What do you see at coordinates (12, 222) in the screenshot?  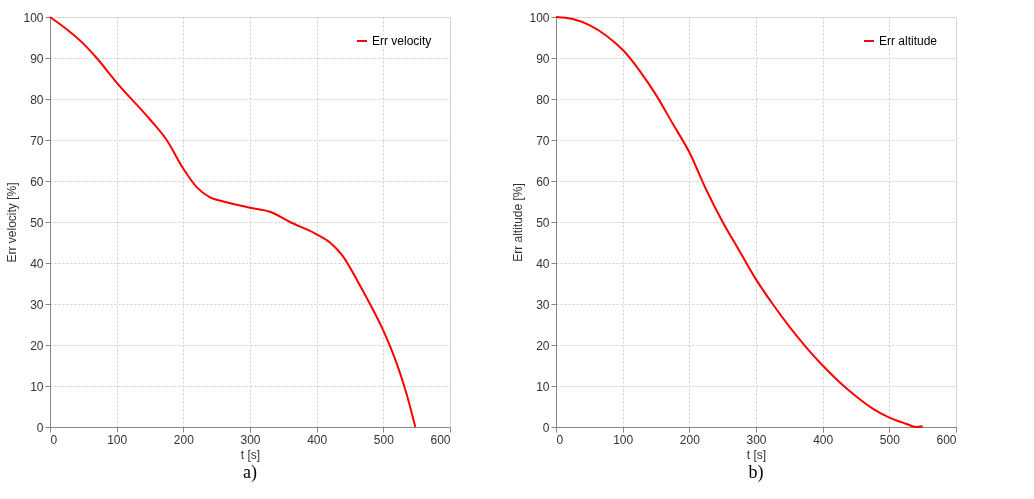 I see `y-axis-title: Err velocity [%]` at bounding box center [12, 222].